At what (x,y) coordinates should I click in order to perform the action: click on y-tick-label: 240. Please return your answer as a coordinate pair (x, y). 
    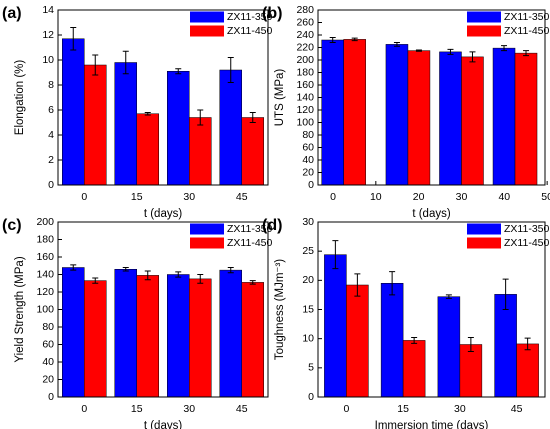
    Looking at the image, I should click on (305, 35).